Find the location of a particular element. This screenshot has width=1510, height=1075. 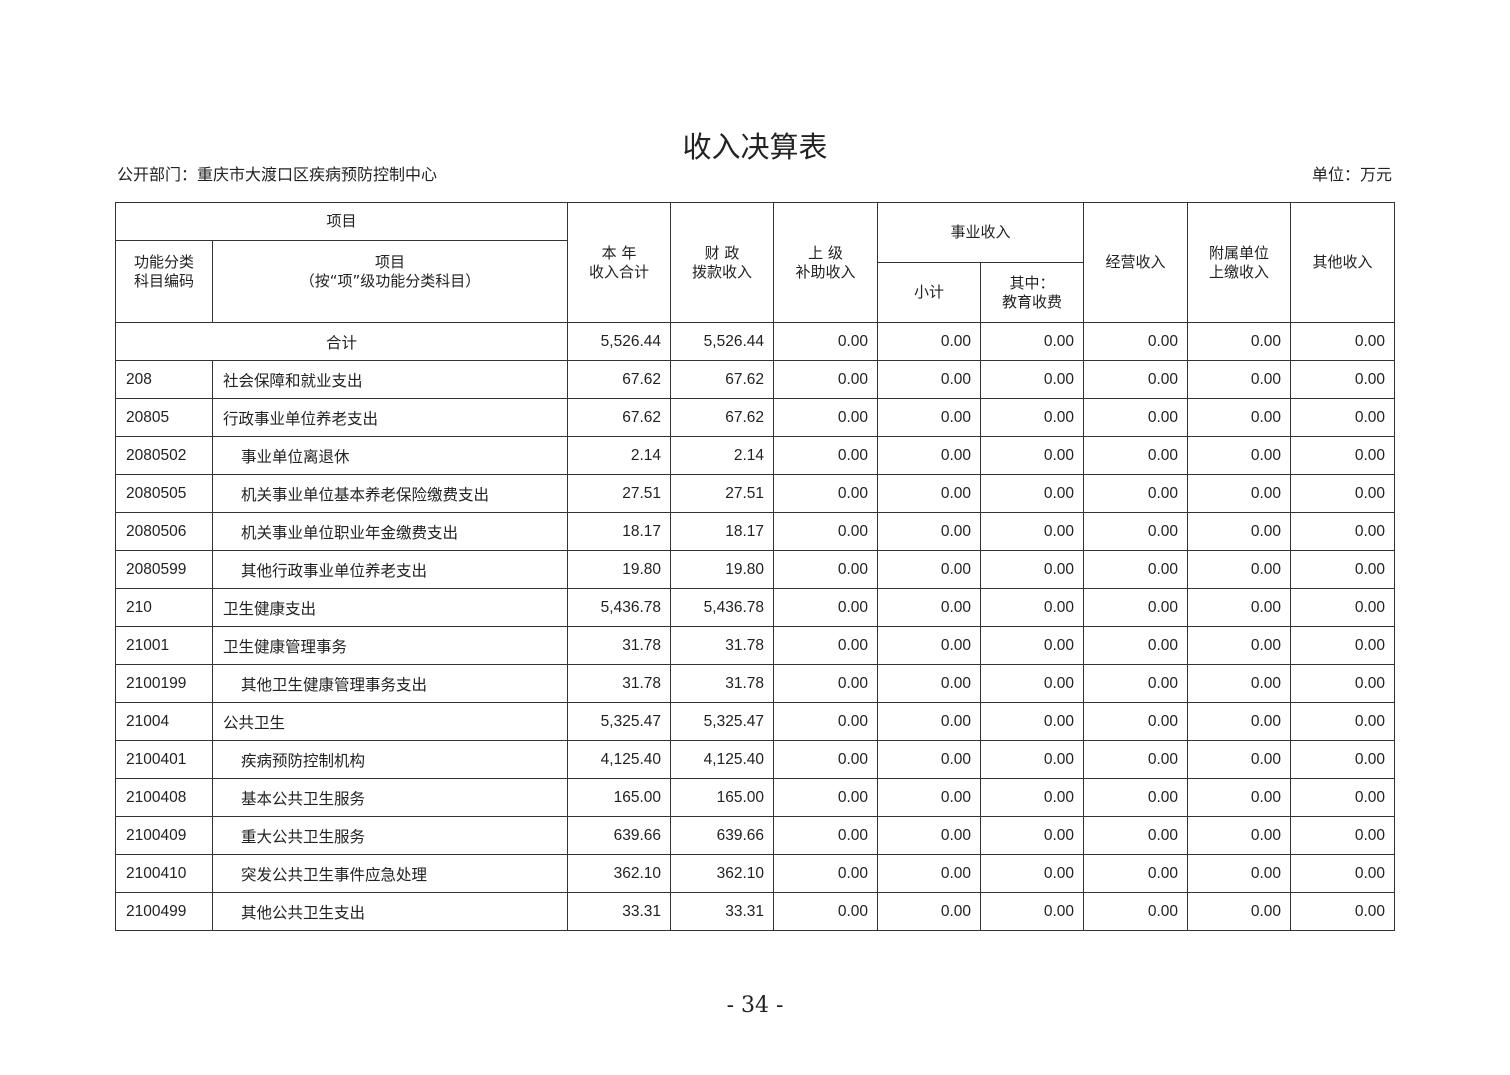

cell-code: 2080506 is located at coordinates (164, 531).